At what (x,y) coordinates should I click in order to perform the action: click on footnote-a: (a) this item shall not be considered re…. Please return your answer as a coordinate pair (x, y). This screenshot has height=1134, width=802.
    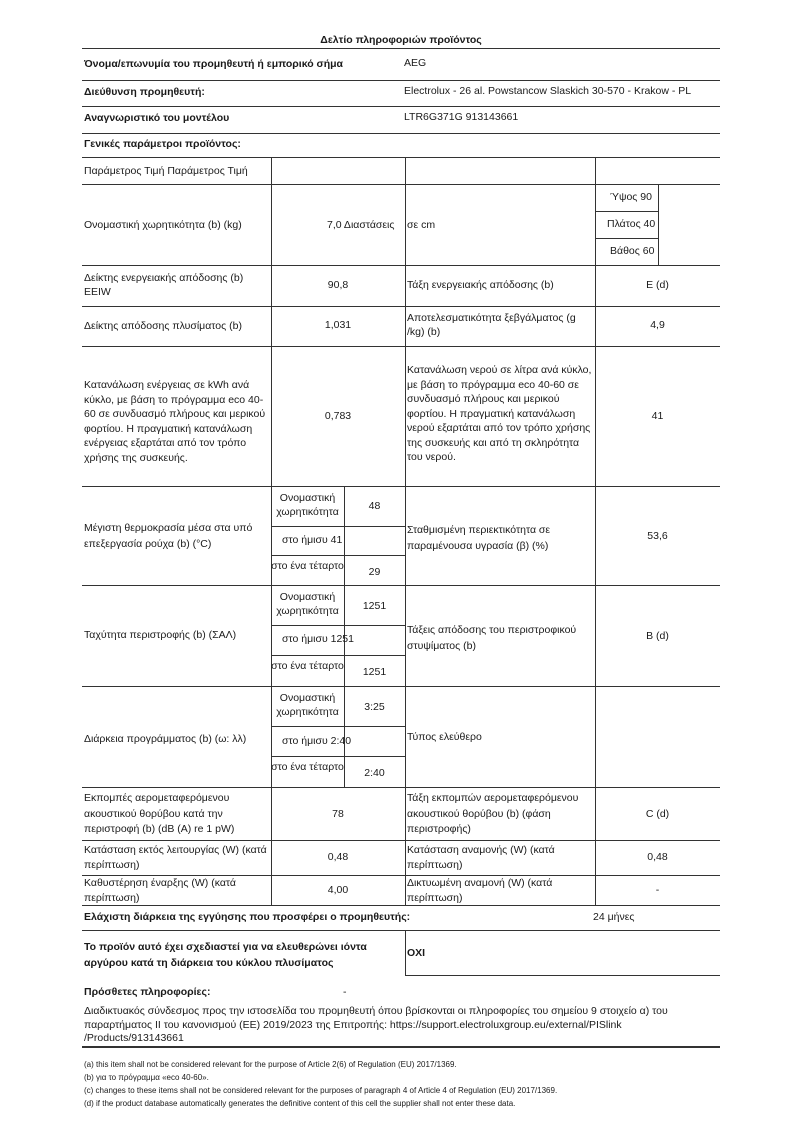
    Looking at the image, I should click on (270, 1064).